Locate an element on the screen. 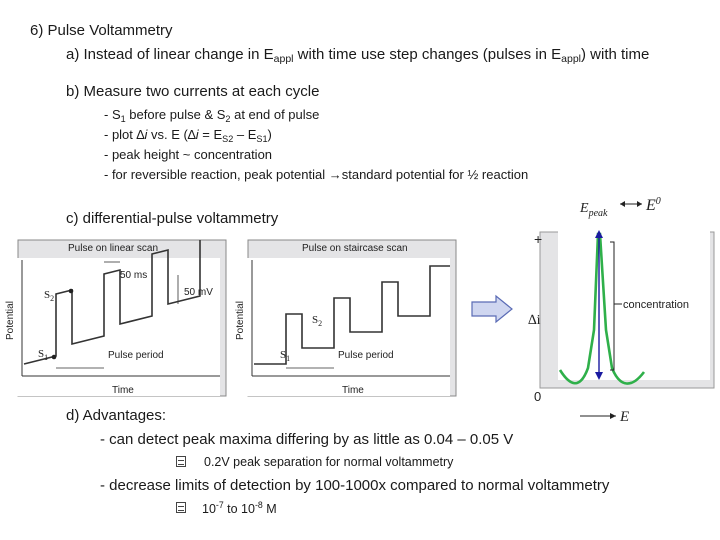  differential-peak-figure: Epeak E0 + ∆i 0 concentration E is located at coordinates (621, 310).